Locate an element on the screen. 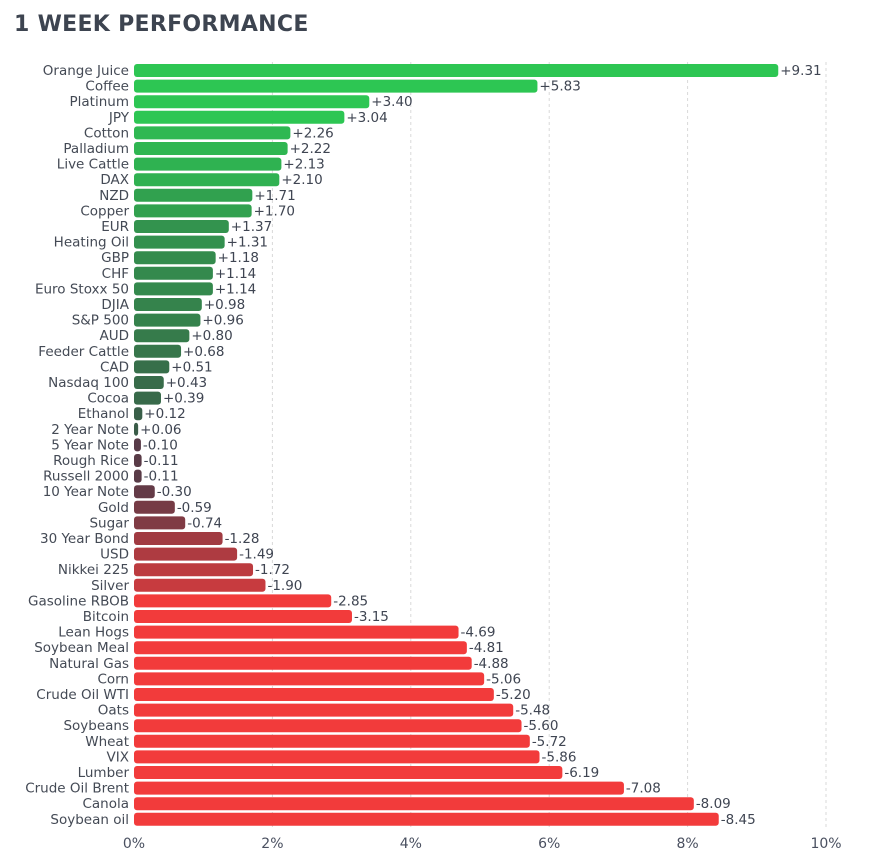 Image resolution: width=870 pixels, height=864 pixels. category-label: Orange Juice is located at coordinates (86, 71).